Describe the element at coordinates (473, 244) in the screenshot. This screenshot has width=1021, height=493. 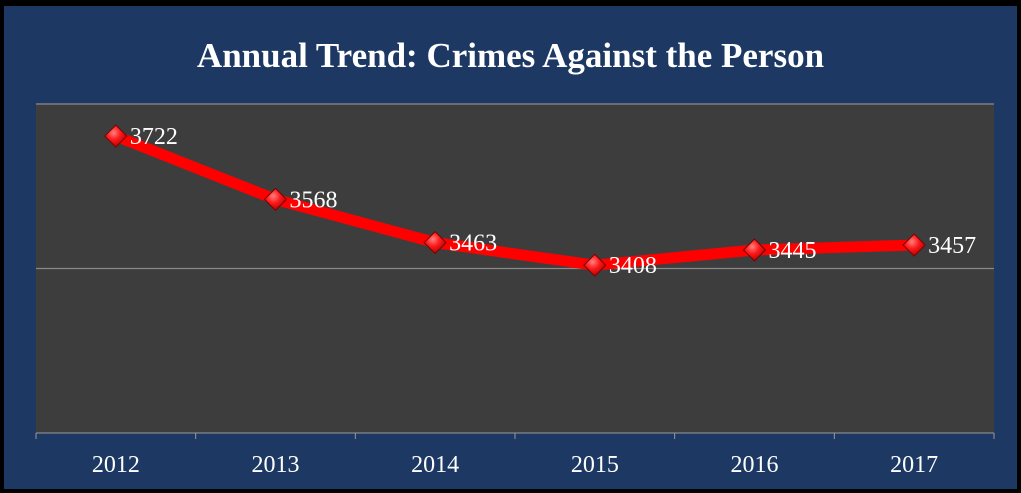
I see `data-label: 3463` at that location.